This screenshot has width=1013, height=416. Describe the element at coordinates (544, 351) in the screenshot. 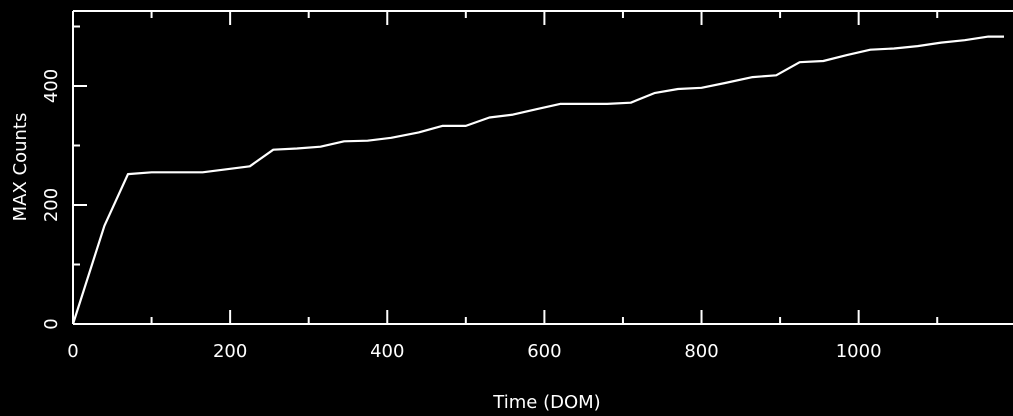

I see `x-tick-label: 600` at that location.